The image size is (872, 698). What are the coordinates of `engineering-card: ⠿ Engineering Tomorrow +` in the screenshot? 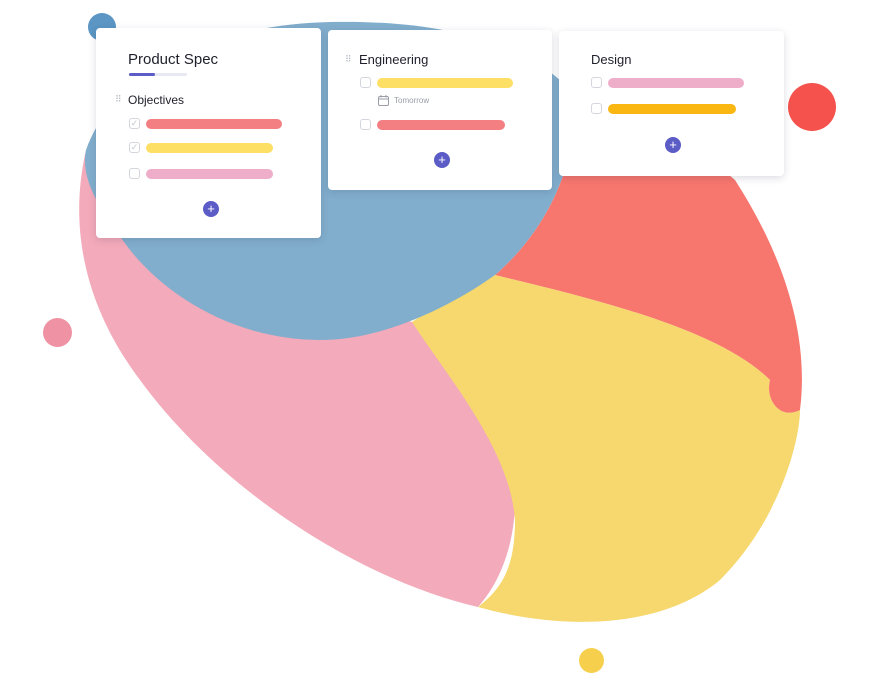 It's located at (440, 110).